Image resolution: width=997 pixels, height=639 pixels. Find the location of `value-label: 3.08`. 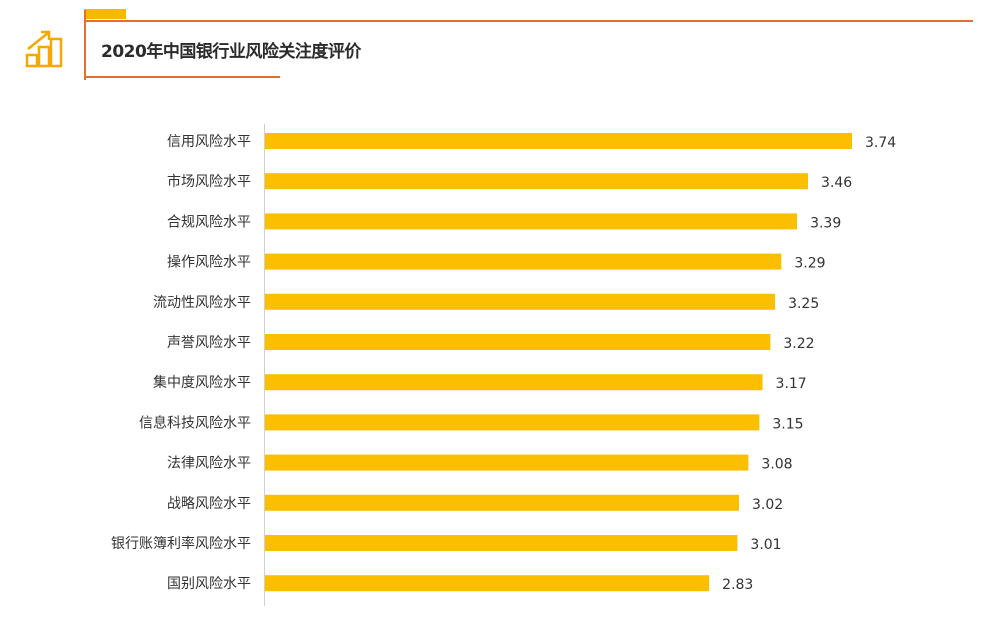

value-label: 3.08 is located at coordinates (776, 465).